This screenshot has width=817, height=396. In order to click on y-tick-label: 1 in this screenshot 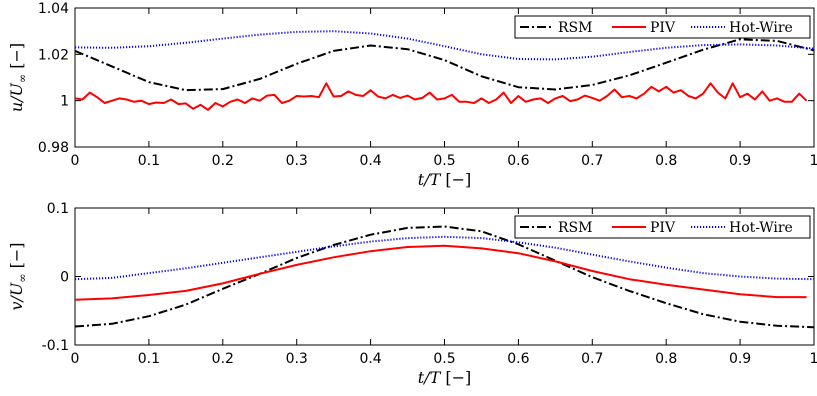, I will do `click(64, 102)`.